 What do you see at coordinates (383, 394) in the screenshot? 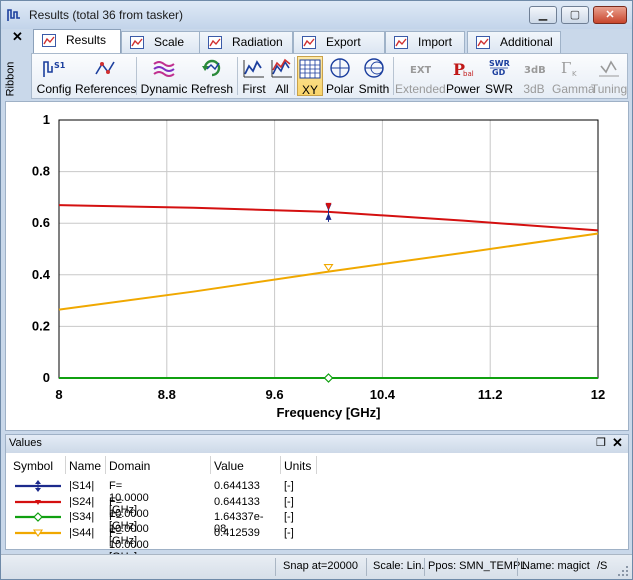
I see `x-tick-label: 10.4` at bounding box center [383, 394].